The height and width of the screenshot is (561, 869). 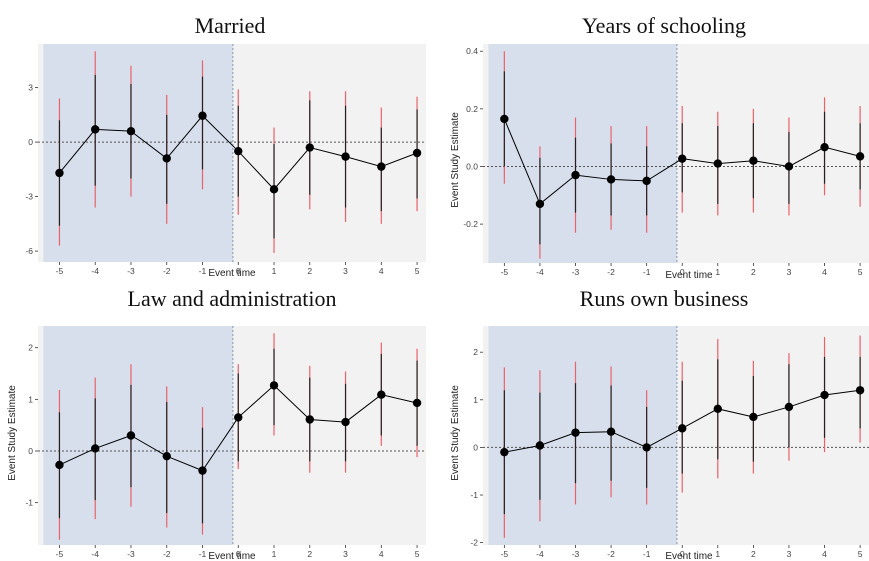 What do you see at coordinates (664, 25) in the screenshot?
I see `panel-title: Years of schooling` at bounding box center [664, 25].